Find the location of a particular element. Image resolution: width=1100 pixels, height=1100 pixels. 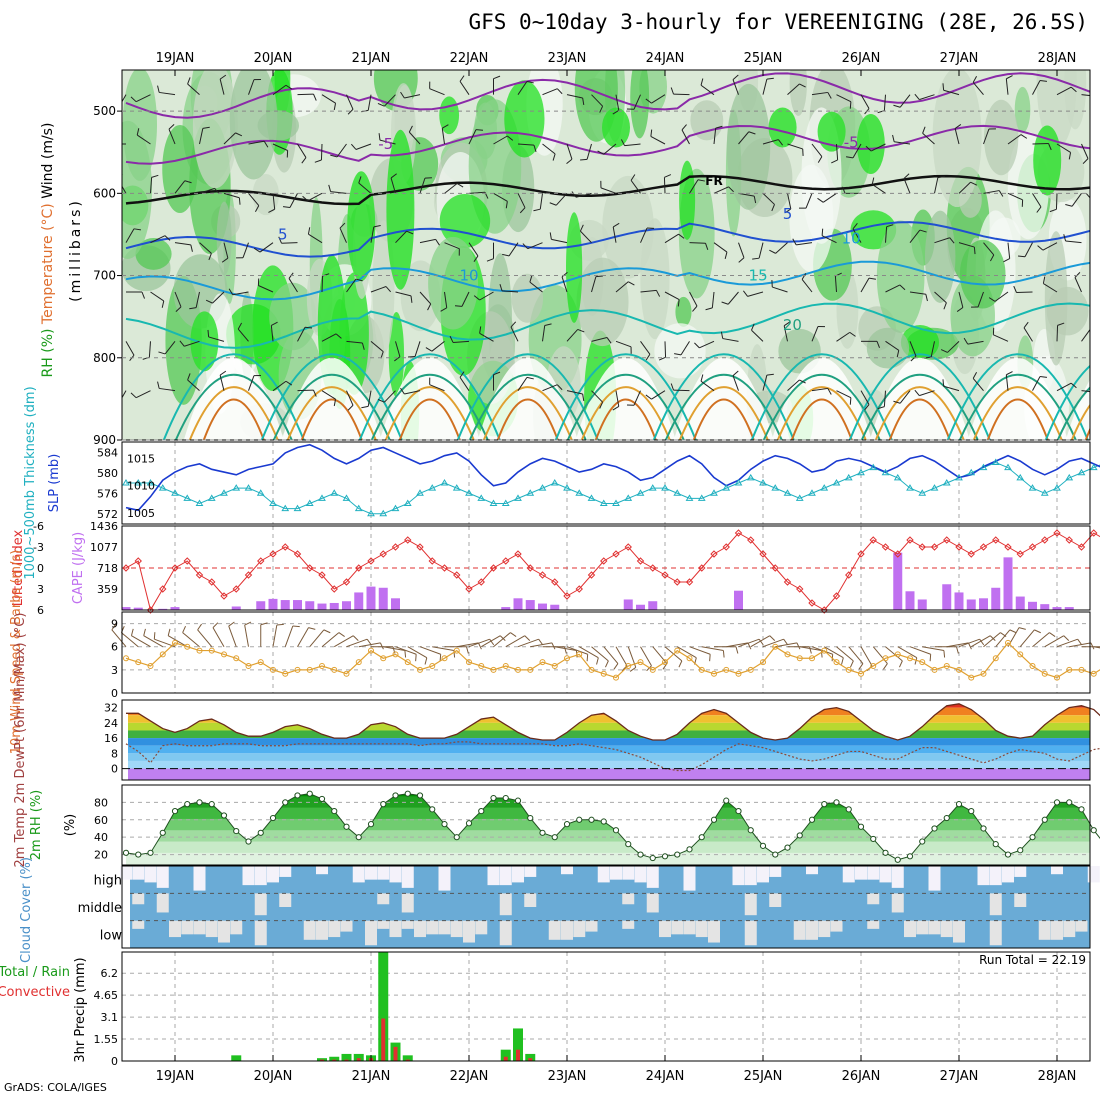

precip-total-bar is located at coordinates (383, 1006).